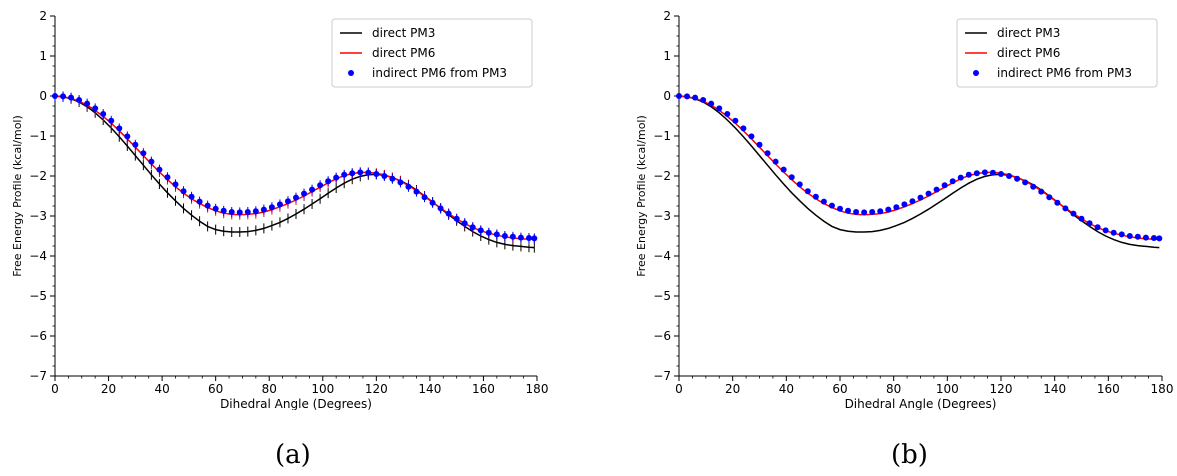  What do you see at coordinates (947, 389) in the screenshot?
I see `chart1-x-tick-label: 100` at bounding box center [947, 389].